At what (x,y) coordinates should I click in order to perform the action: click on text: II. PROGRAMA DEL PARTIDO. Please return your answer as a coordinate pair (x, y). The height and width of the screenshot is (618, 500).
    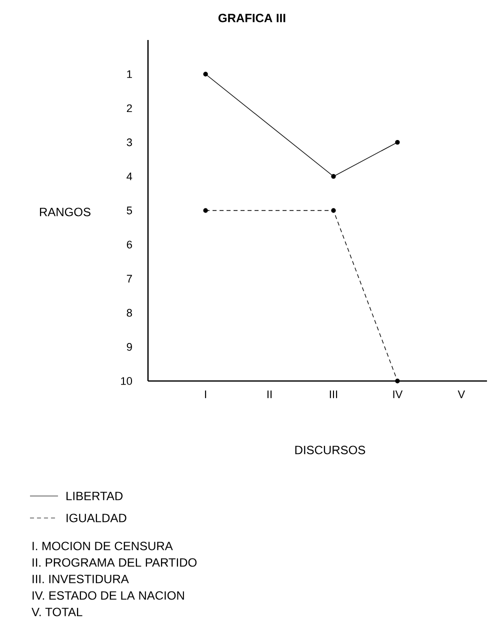
    Looking at the image, I should click on (114, 562).